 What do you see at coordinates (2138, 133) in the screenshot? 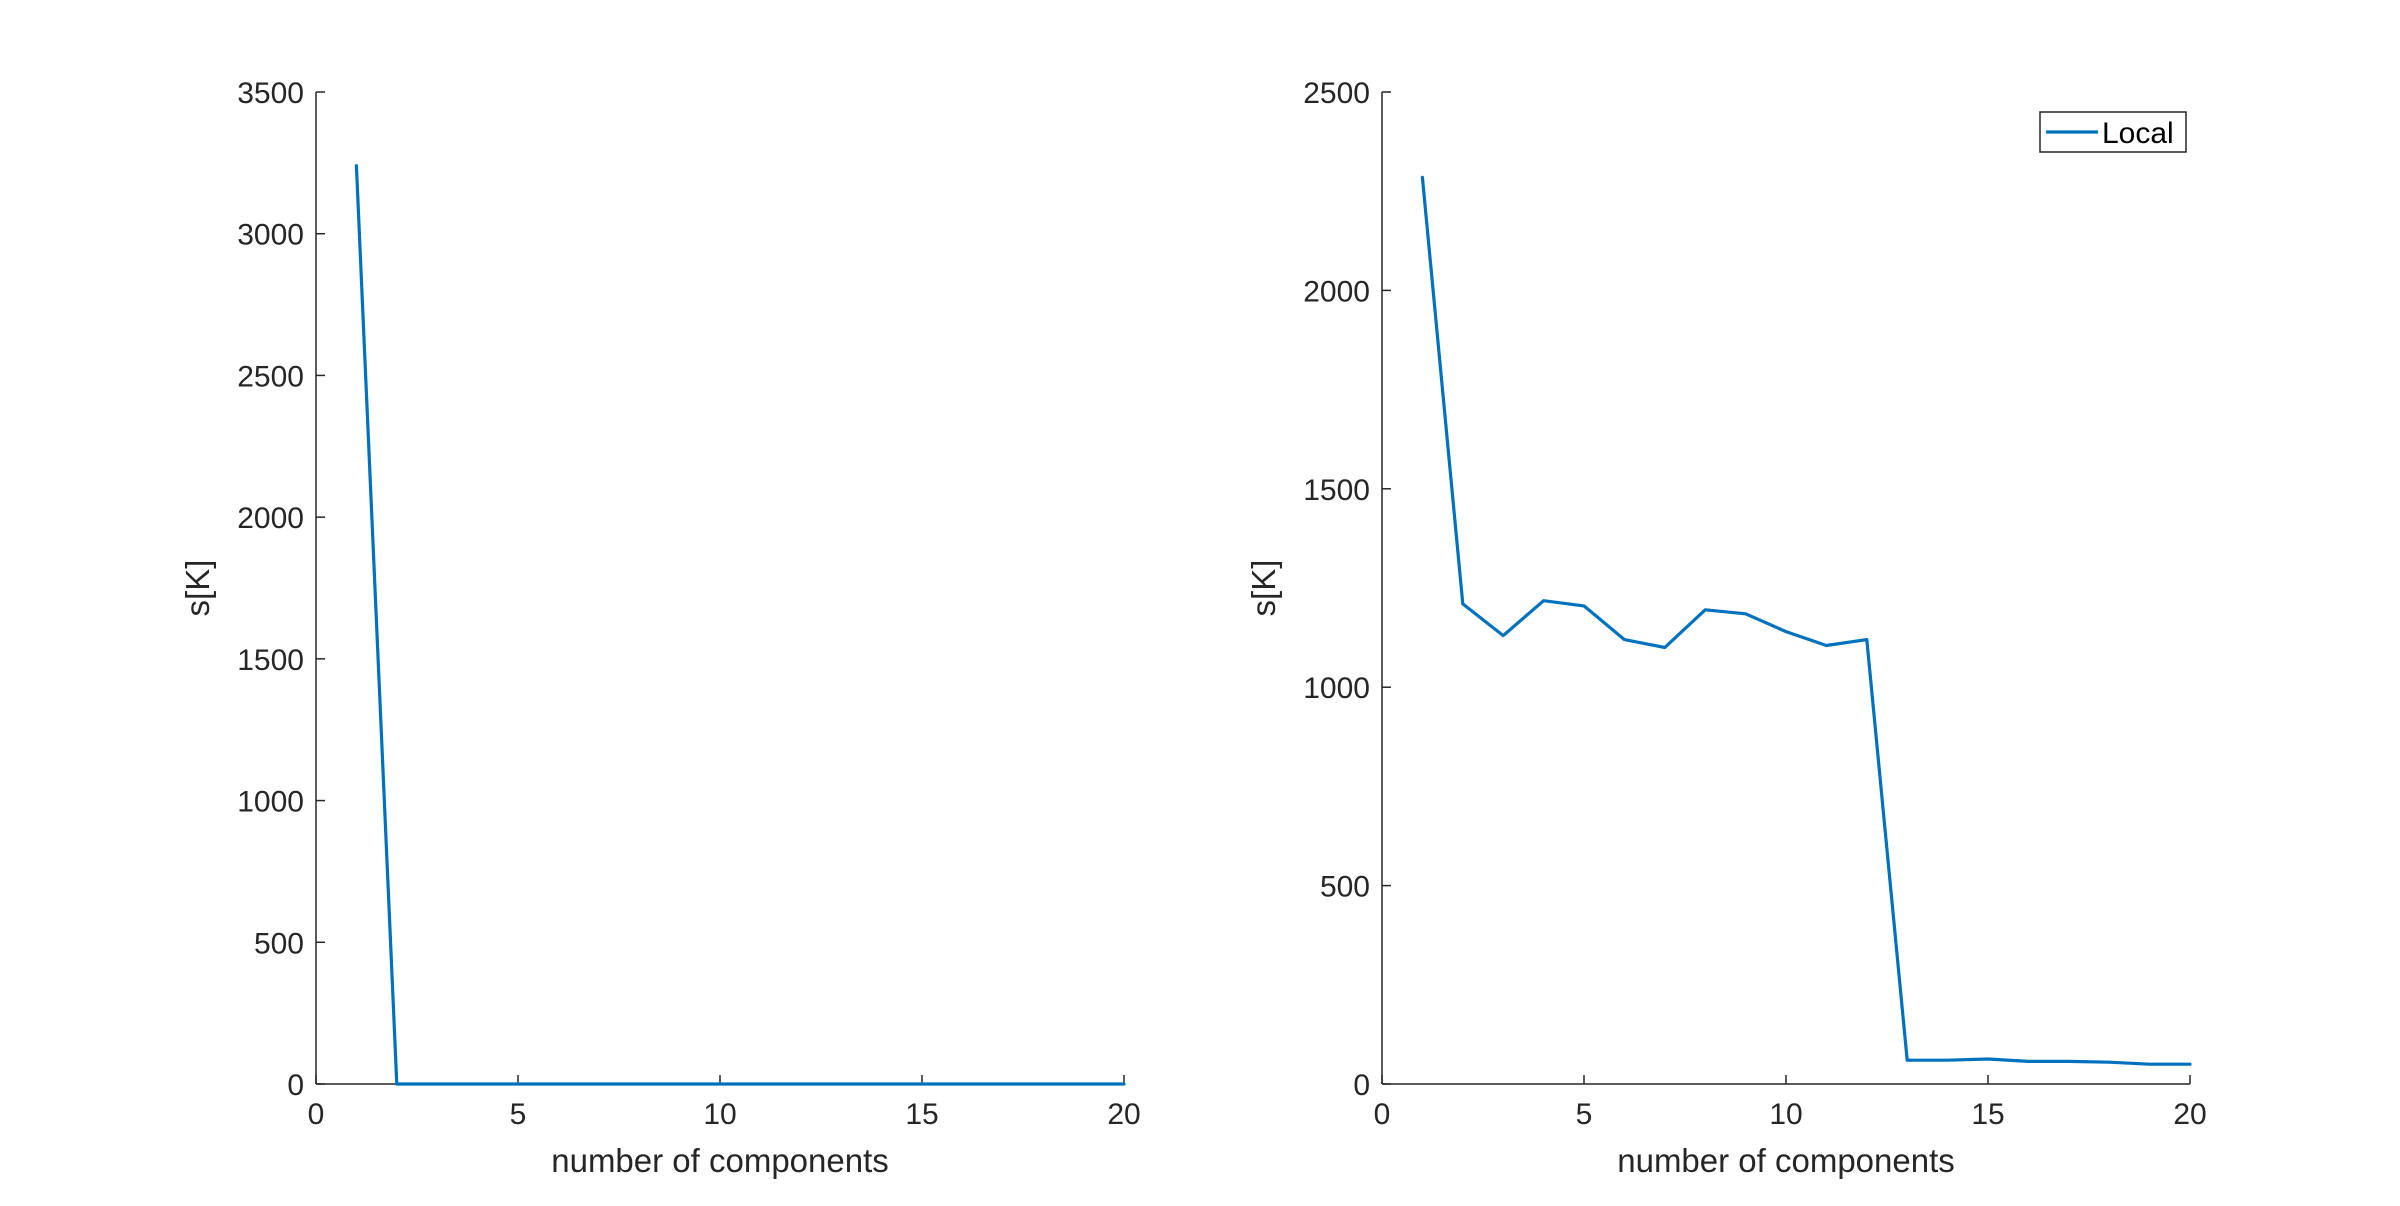
I see `legend-label: Local` at bounding box center [2138, 133].